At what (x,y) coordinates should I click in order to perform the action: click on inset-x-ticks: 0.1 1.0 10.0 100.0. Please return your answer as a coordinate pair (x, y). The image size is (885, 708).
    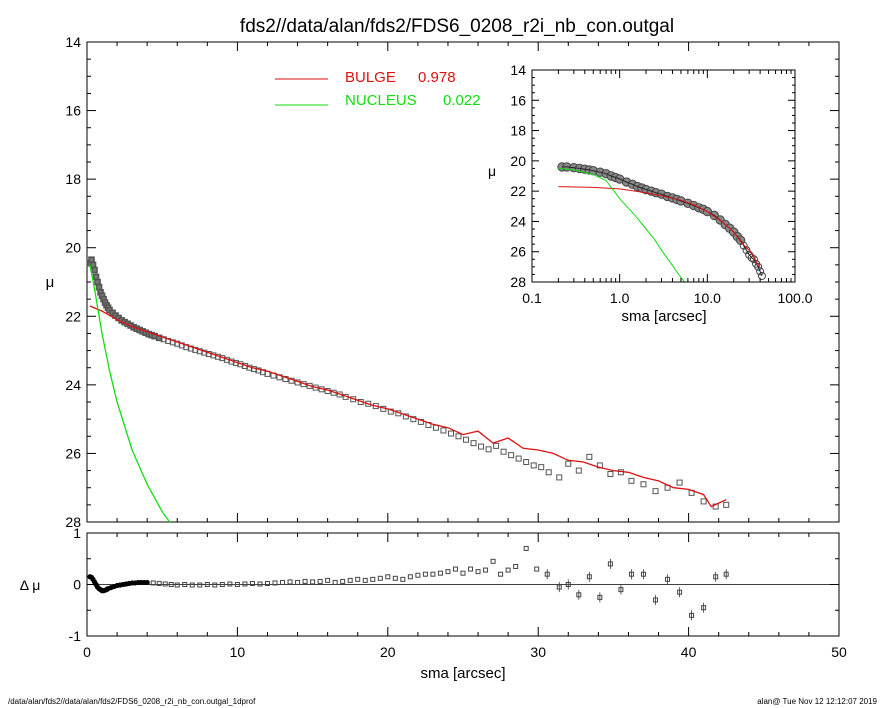
    Looking at the image, I should click on (667, 188).